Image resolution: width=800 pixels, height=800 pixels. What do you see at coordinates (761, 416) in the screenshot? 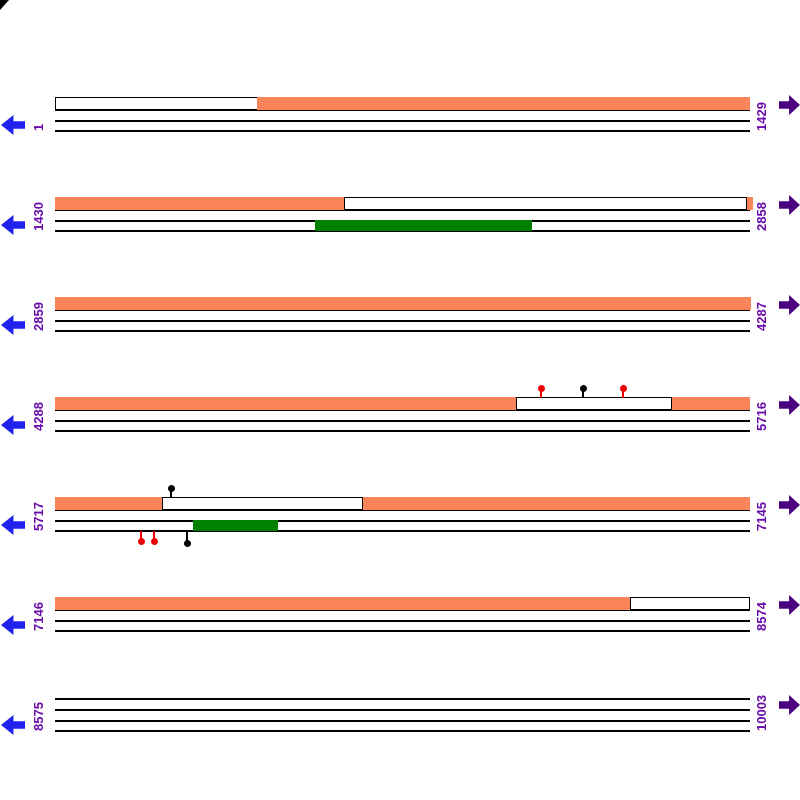
I see `segment-end-label: 5716` at bounding box center [761, 416].